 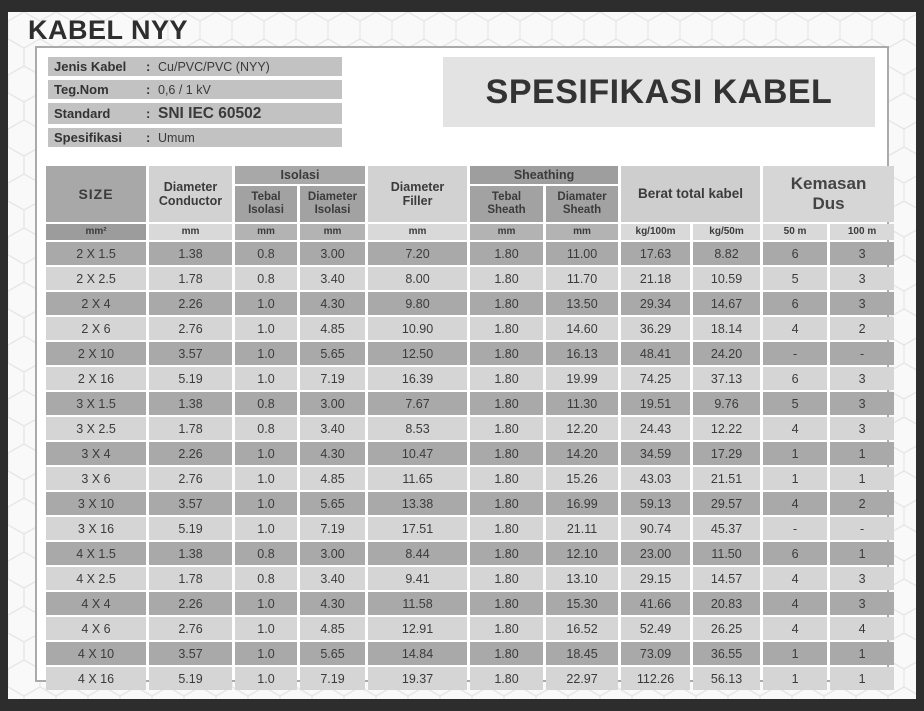 I want to click on value-cell: 16.99, so click(x=582, y=503).